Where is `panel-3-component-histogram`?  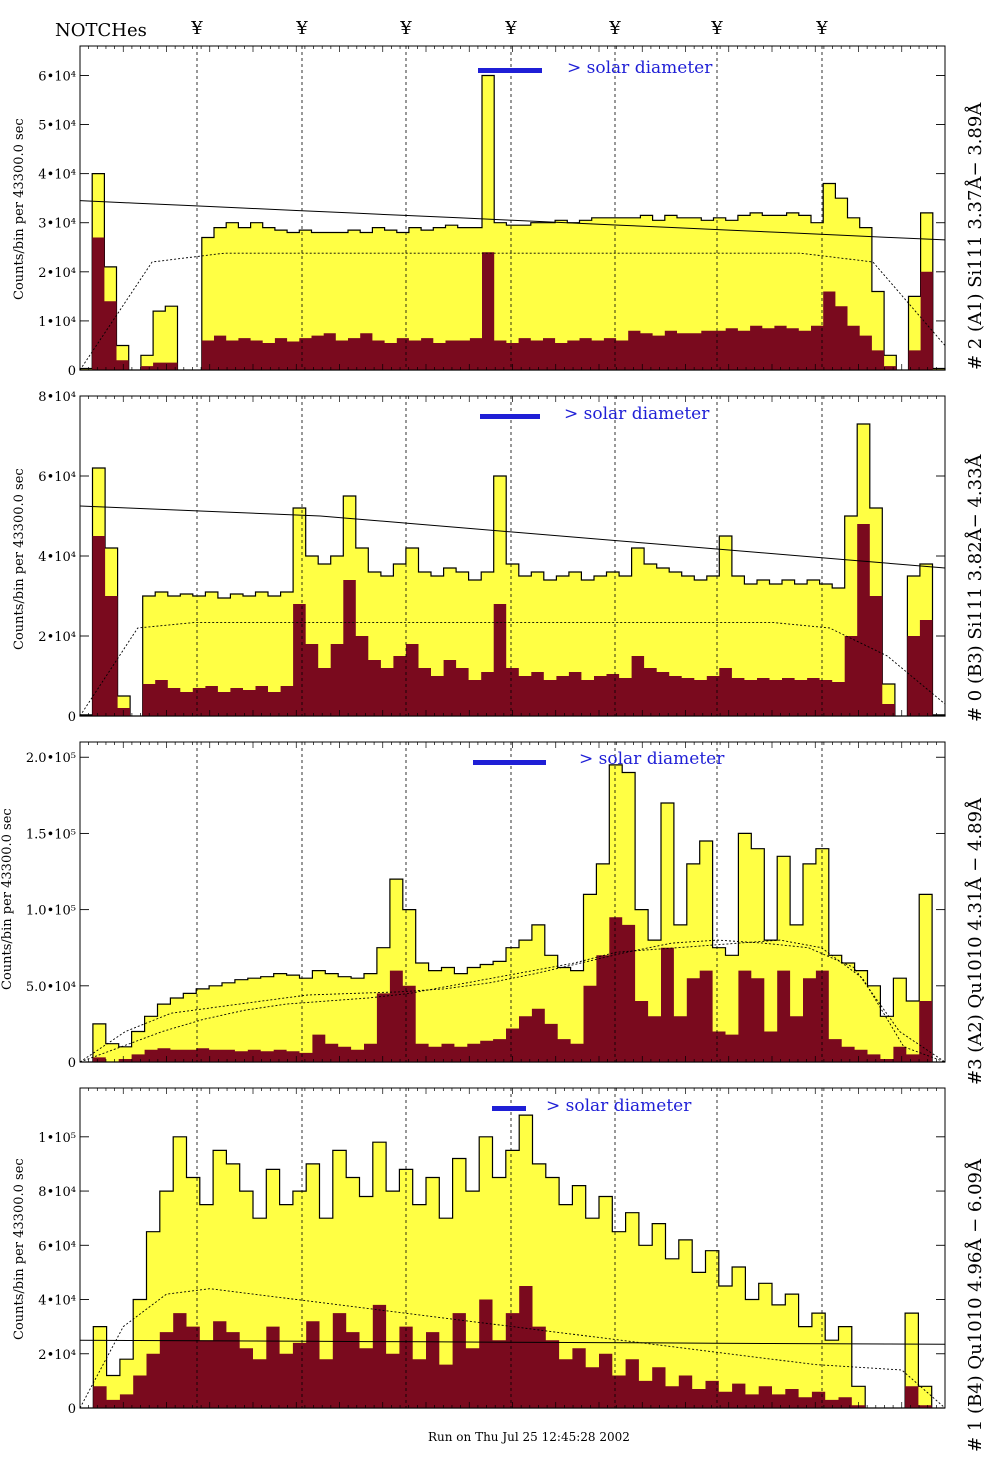
panel-3-component-histogram is located at coordinates (512, 989).